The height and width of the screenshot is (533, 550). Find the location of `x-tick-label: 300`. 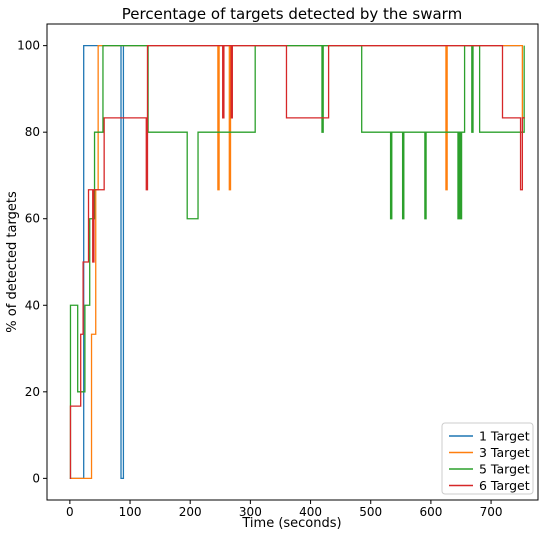

x-tick-label: 300 is located at coordinates (250, 512).